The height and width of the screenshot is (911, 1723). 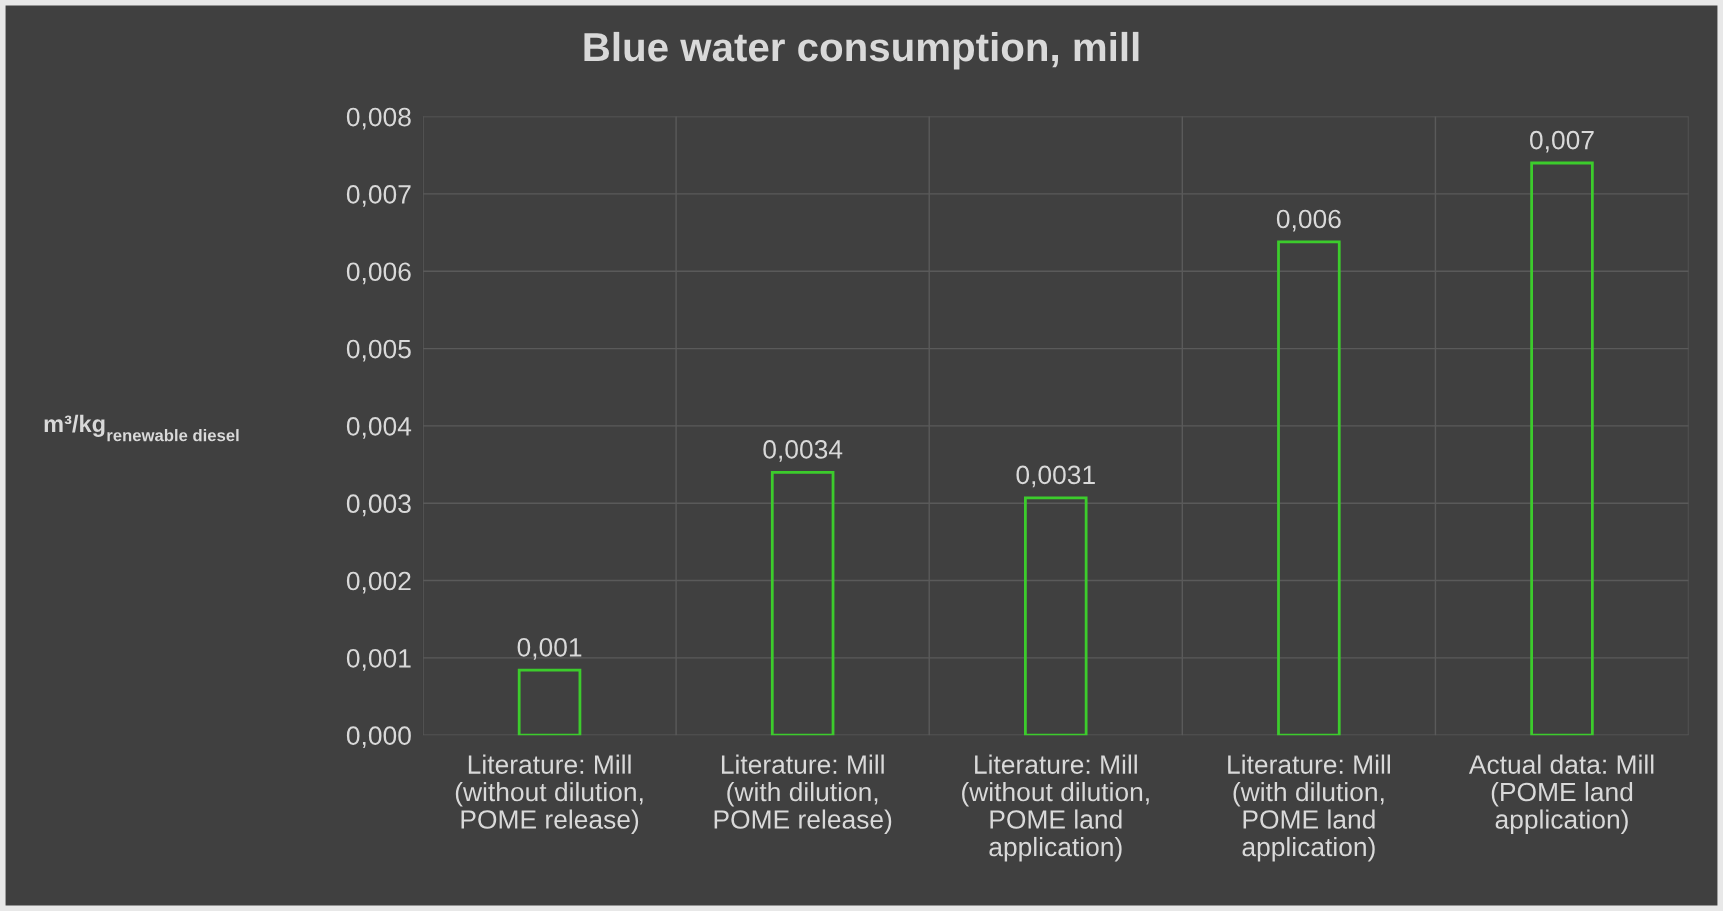 I want to click on data-label: 0,0034, so click(x=803, y=451).